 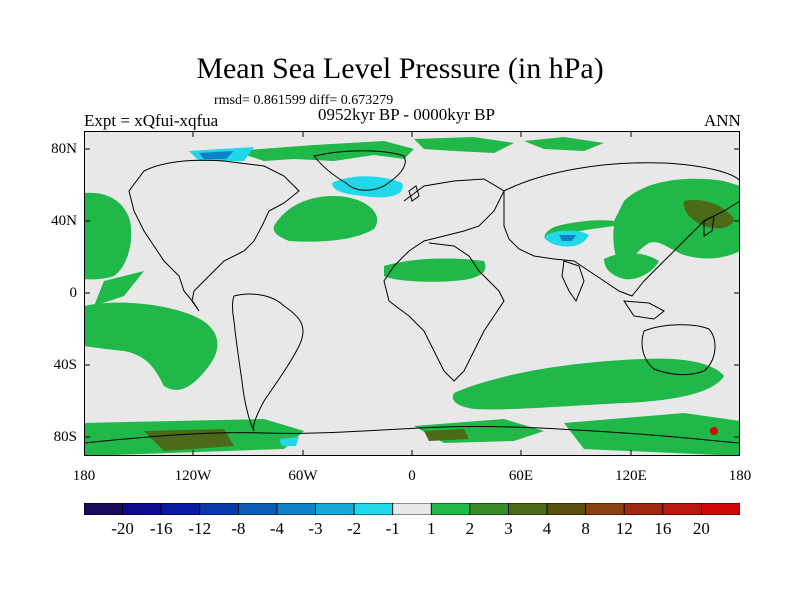 What do you see at coordinates (315, 528) in the screenshot?
I see `colorbar-label: -3` at bounding box center [315, 528].